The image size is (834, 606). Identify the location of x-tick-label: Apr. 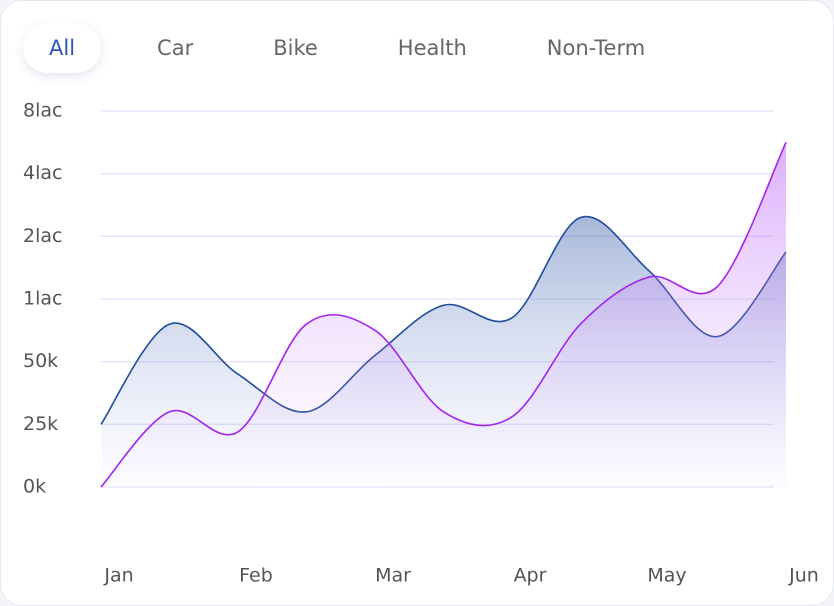
(530, 576).